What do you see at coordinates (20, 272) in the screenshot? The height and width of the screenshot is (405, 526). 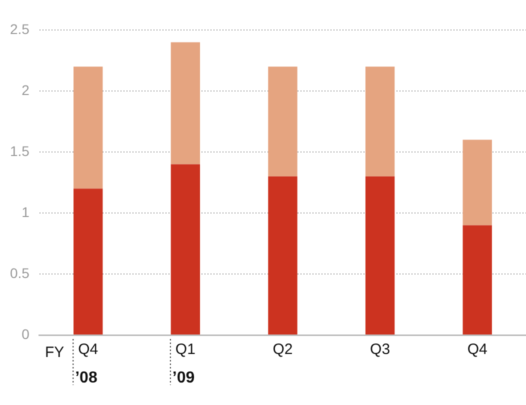 I see `y-tick-label: 0.5` at bounding box center [20, 272].